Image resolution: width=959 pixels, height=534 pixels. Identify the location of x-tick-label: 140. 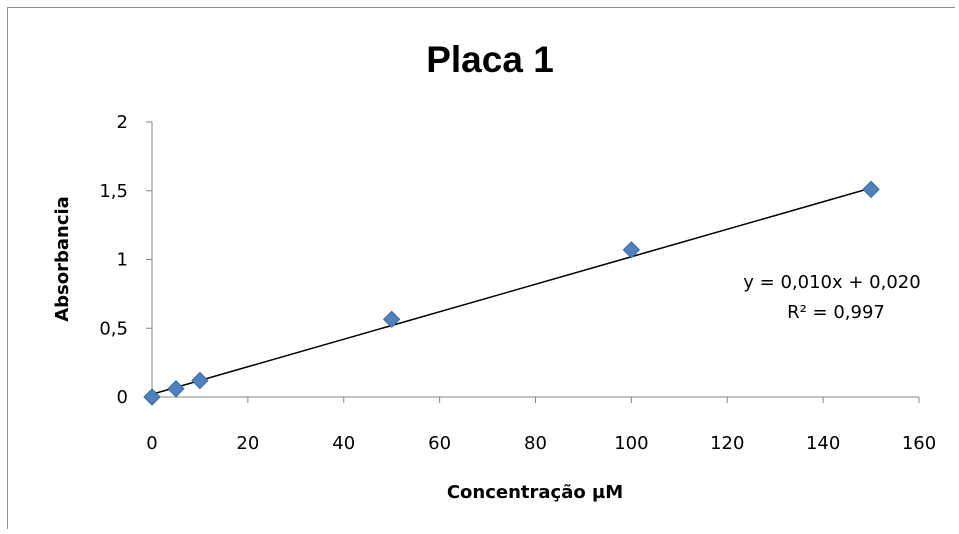
(823, 443).